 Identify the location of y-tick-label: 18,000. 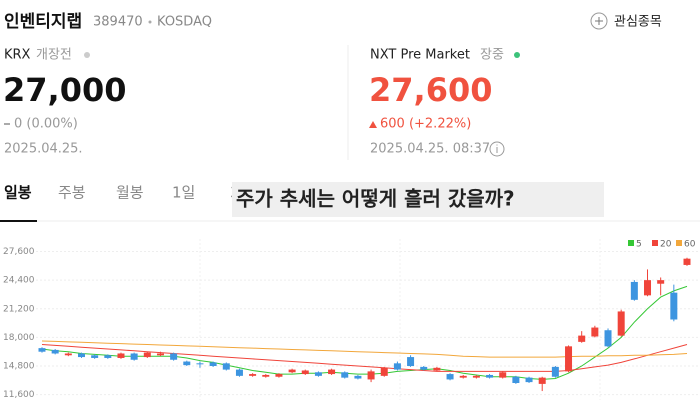
(19, 338).